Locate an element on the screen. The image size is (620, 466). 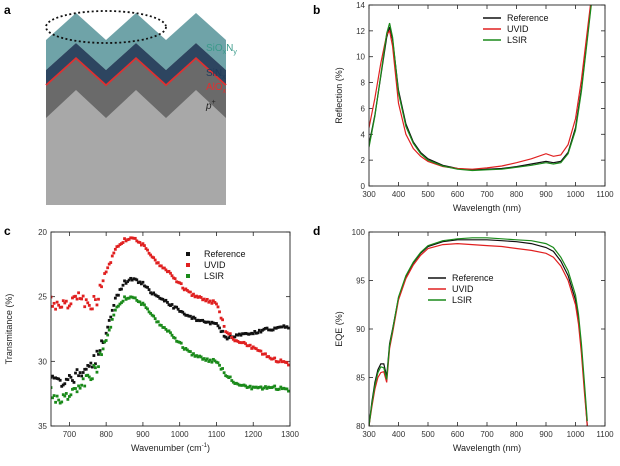
x-tick-label: 800 is located at coordinates (517, 194).